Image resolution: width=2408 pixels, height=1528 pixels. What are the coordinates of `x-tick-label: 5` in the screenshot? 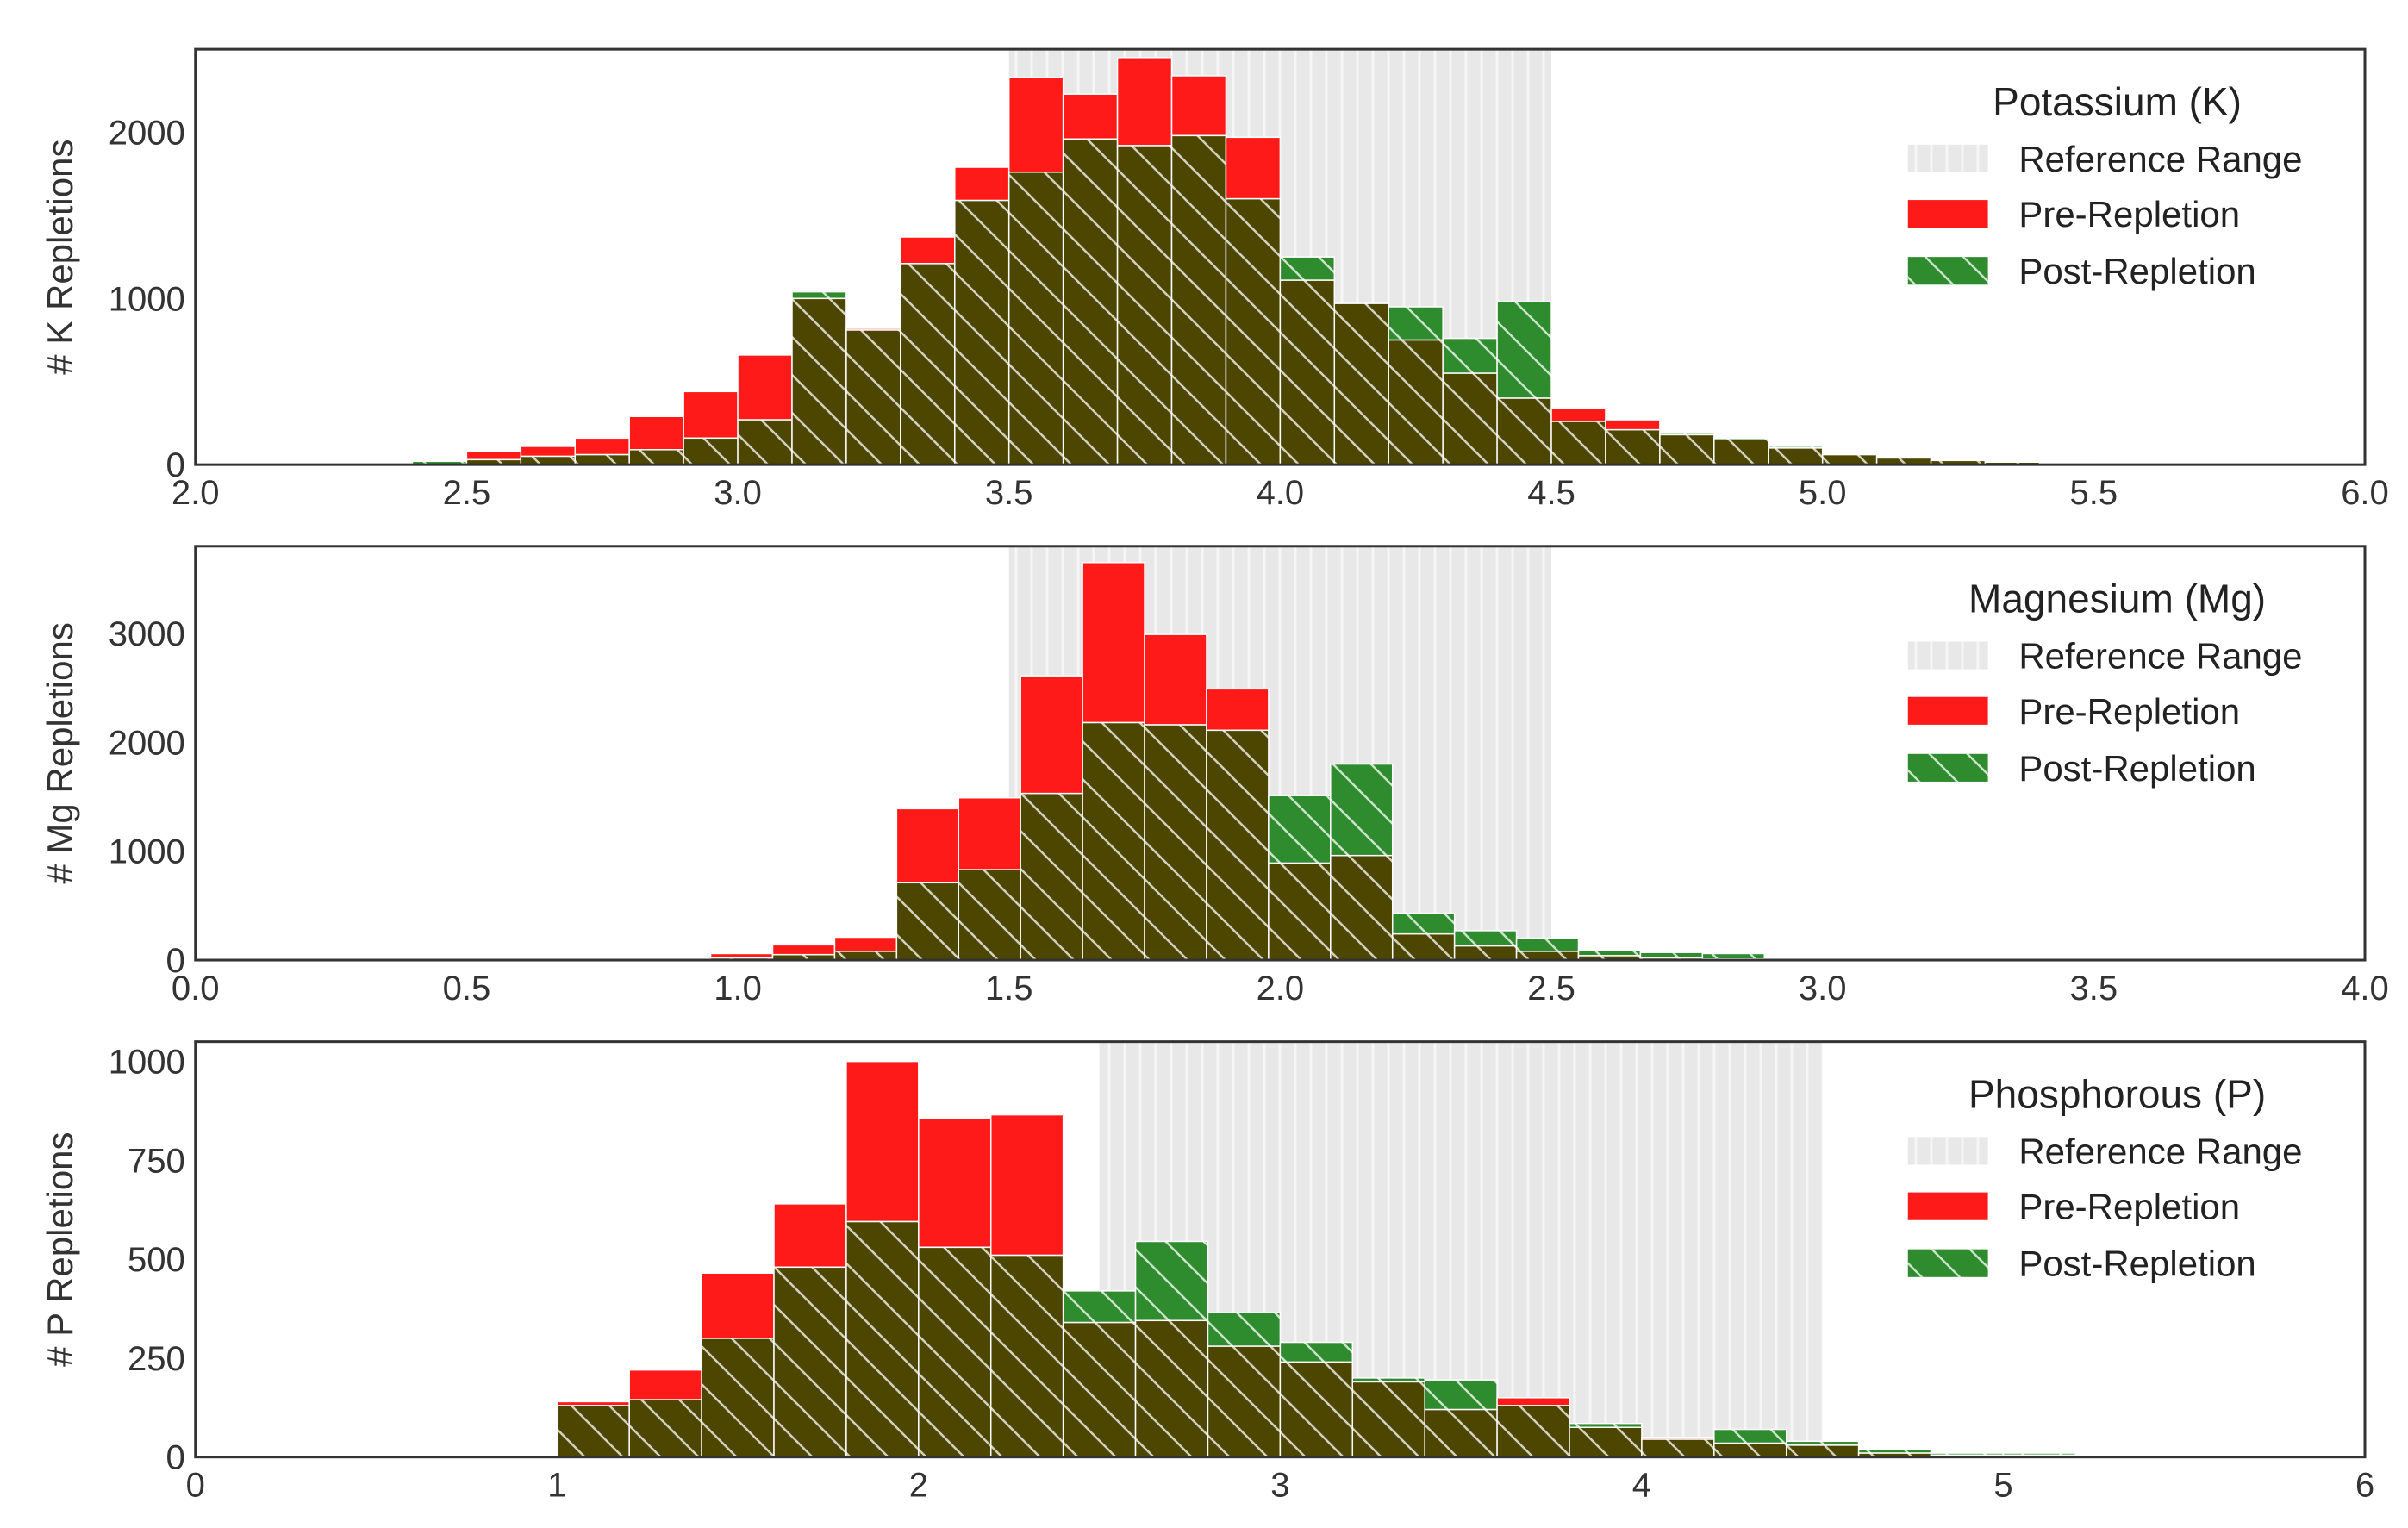 It's located at (2003, 1486).